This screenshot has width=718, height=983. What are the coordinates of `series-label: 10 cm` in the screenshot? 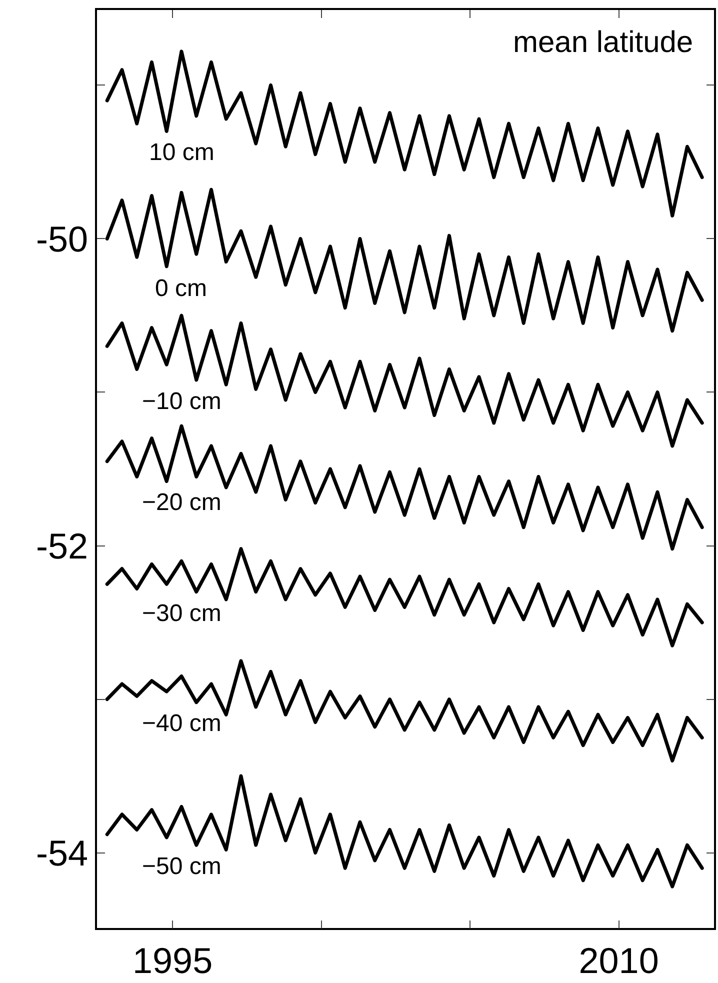 It's located at (181, 152).